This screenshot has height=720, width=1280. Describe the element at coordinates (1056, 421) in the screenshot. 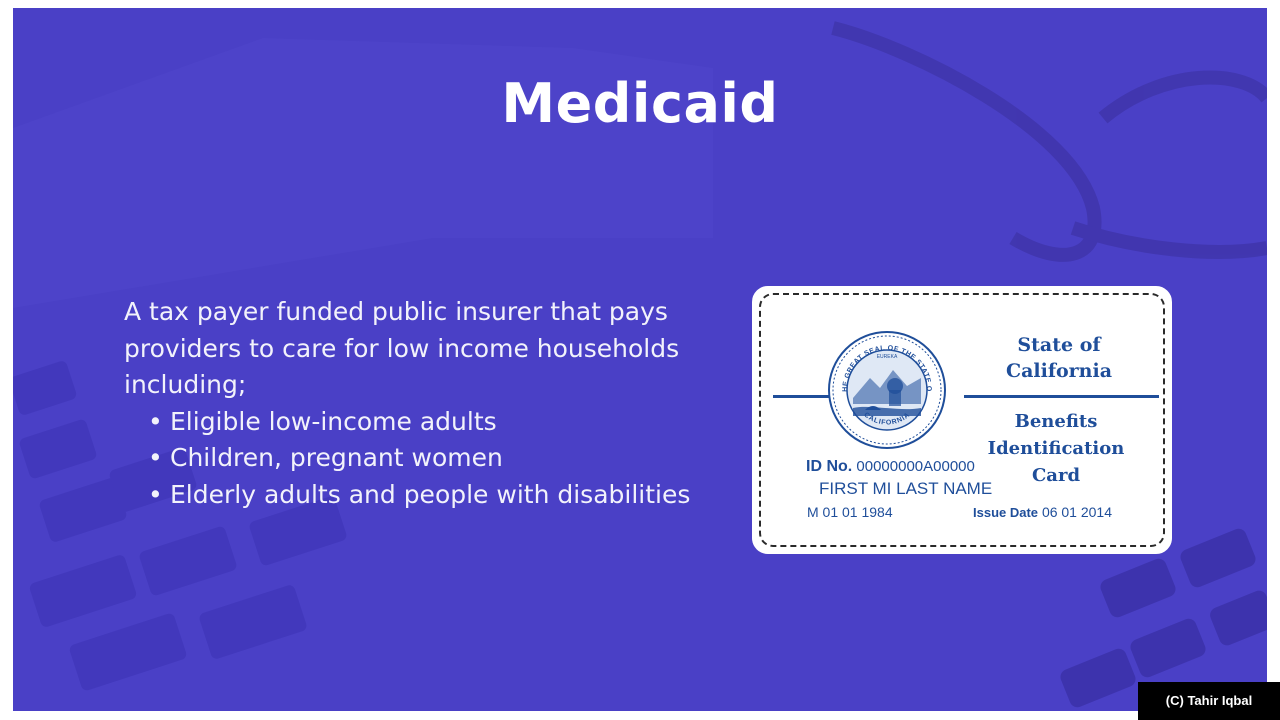

I see `card-title-line1: Benefits` at that location.